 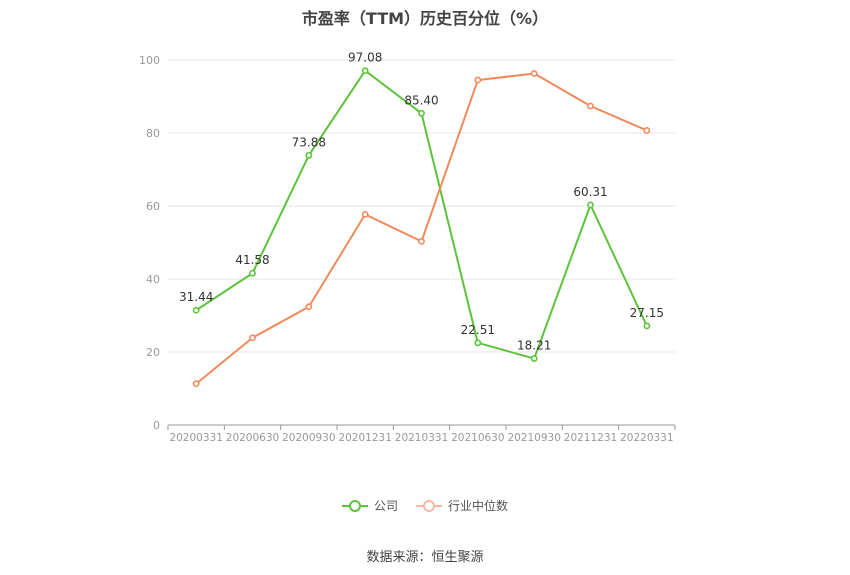 I want to click on y-tick-label-20: 20, so click(x=153, y=352).